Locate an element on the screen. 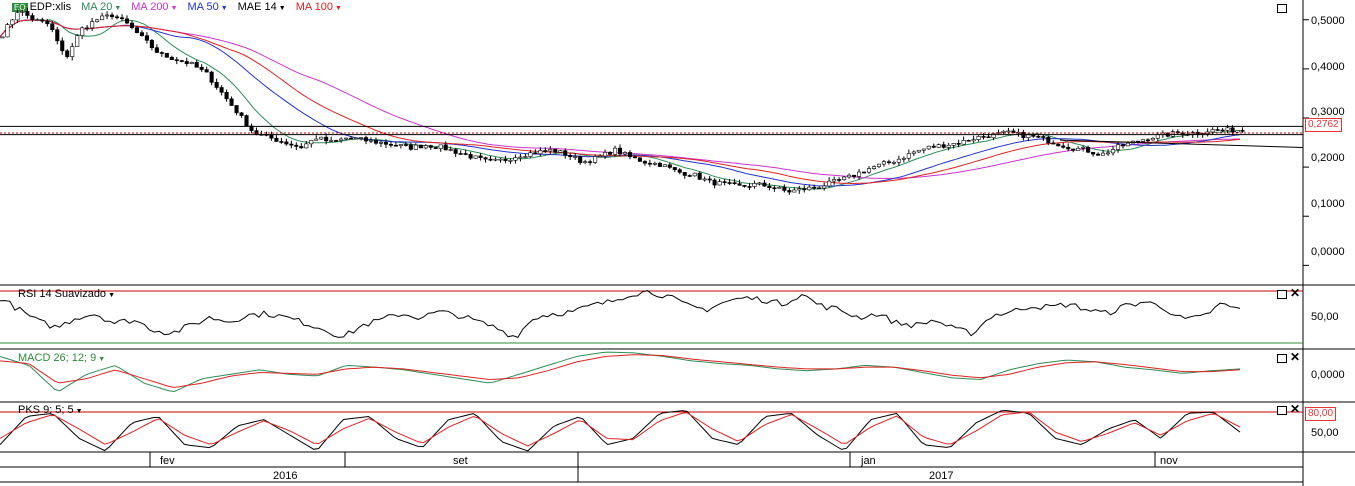 This screenshot has width=1355, height=486. year-label: 2016 is located at coordinates (285, 476).